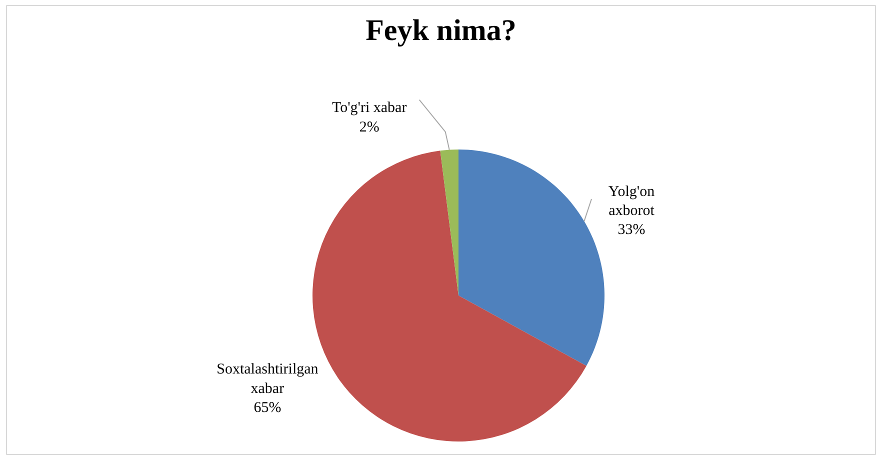 Image resolution: width=881 pixels, height=463 pixels. Describe the element at coordinates (369, 127) in the screenshot. I see `data-label: 2%` at that location.